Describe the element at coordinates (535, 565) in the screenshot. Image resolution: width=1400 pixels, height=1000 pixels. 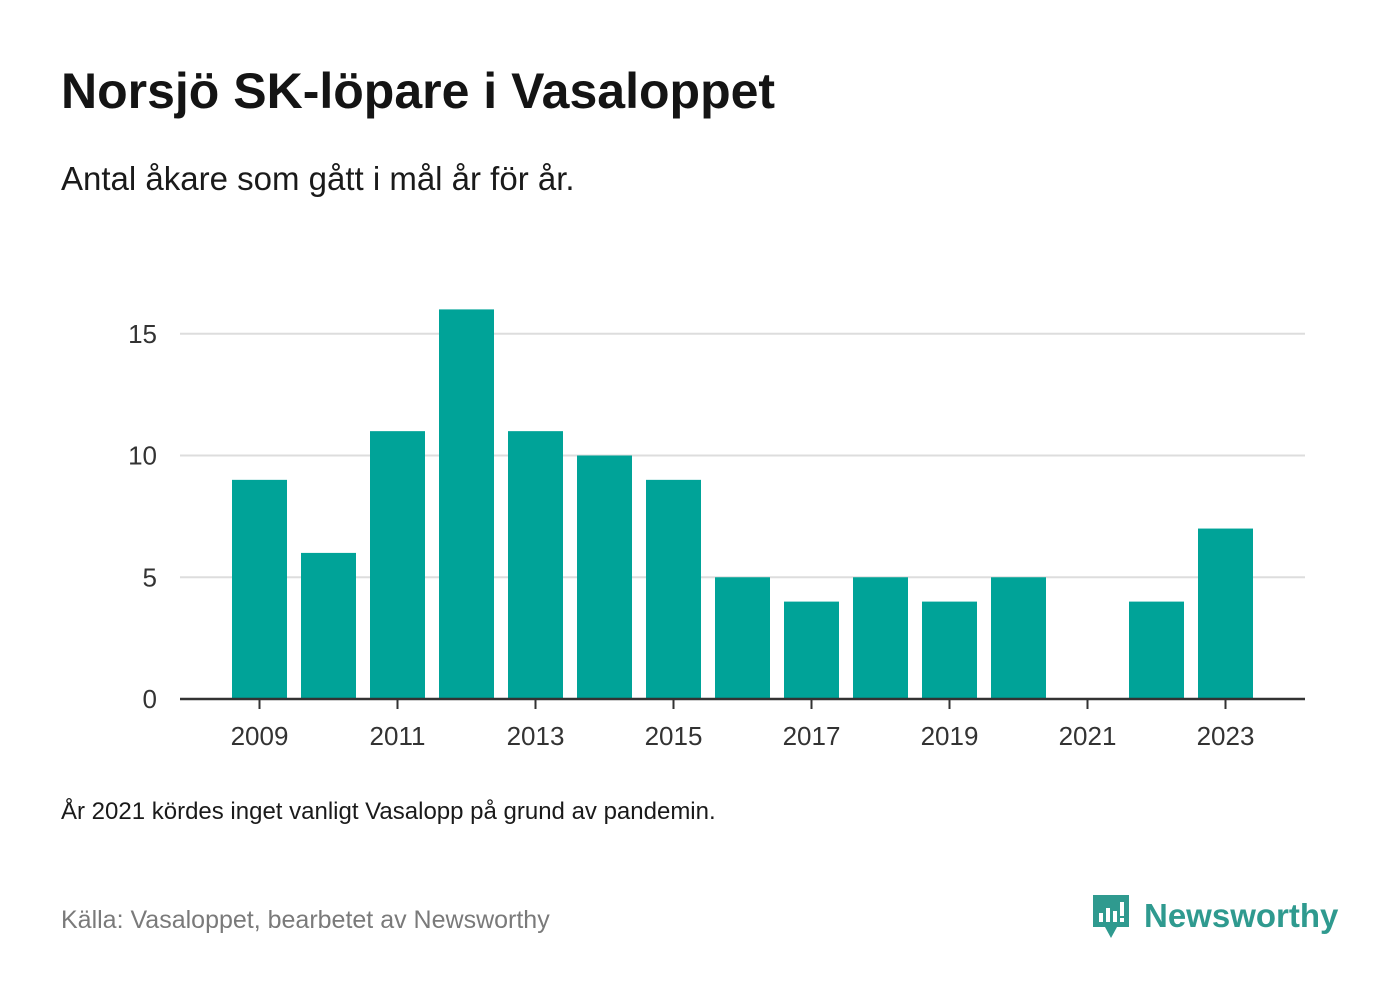
I see `bar-2013` at that location.